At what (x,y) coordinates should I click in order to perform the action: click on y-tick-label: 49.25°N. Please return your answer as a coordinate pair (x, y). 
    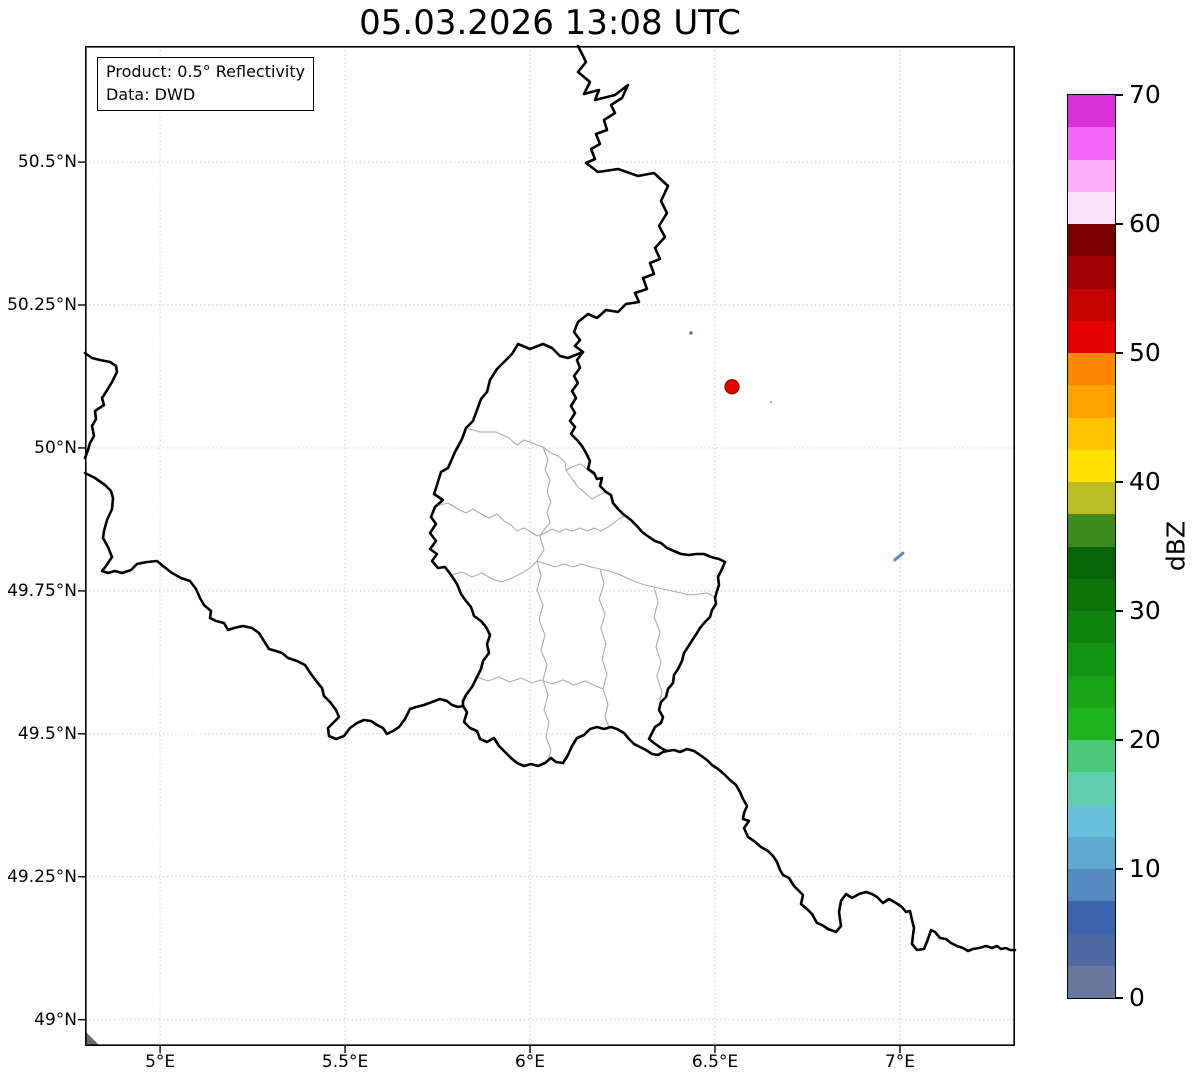
    Looking at the image, I should click on (42, 876).